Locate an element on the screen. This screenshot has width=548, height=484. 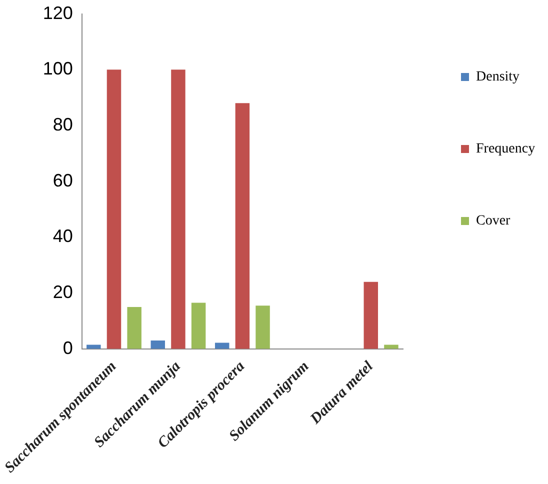
legend-label: Cover is located at coordinates (493, 221).